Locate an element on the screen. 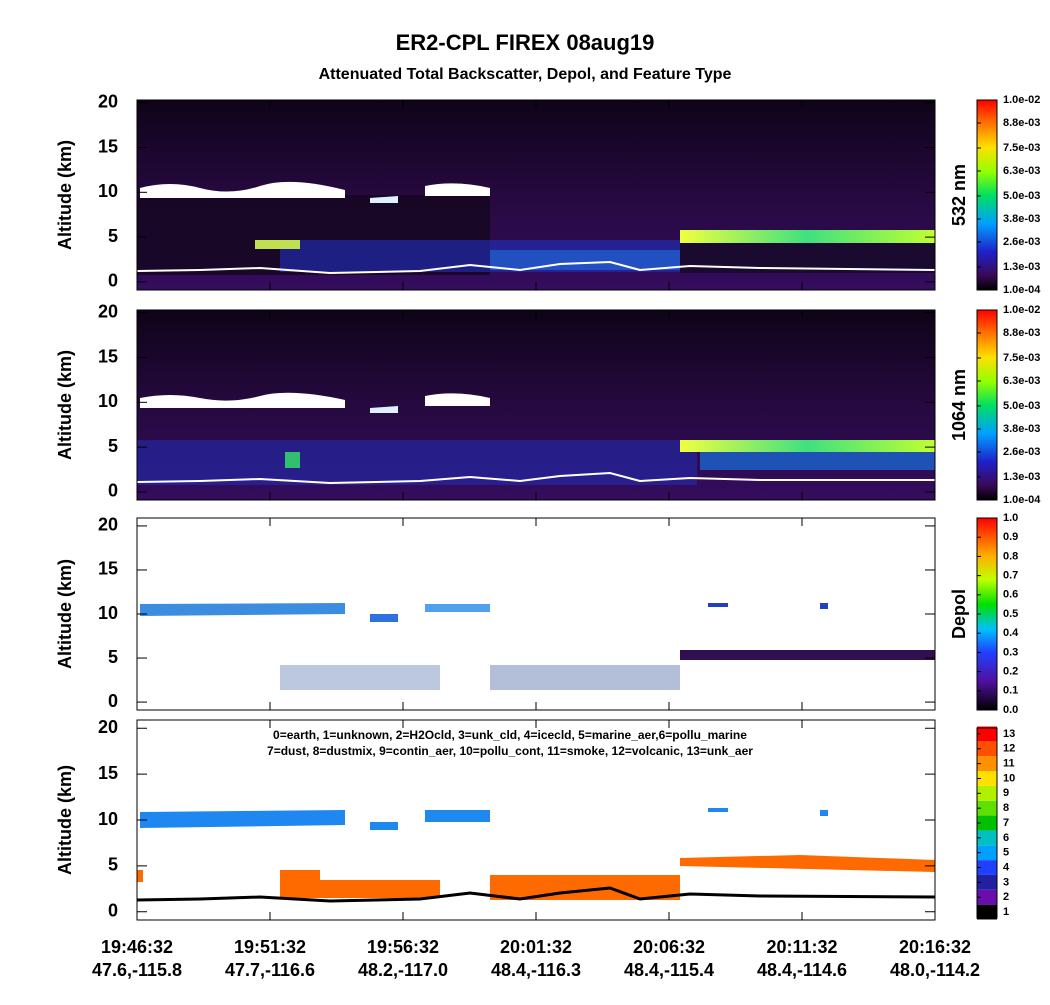 The width and height of the screenshot is (1050, 1005). title: ER2-CPL FIREX 08aug19 is located at coordinates (525, 42).